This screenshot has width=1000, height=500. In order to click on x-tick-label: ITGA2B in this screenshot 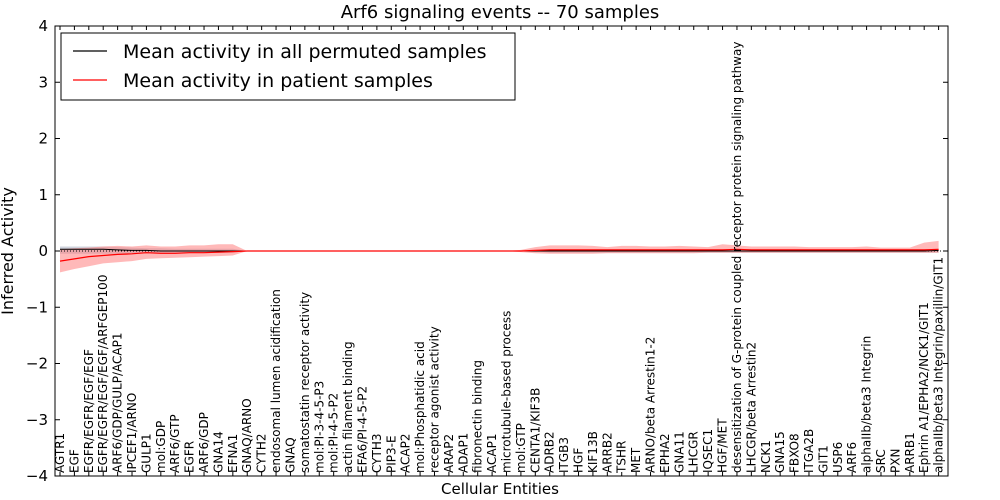, I will do `click(809, 451)`.